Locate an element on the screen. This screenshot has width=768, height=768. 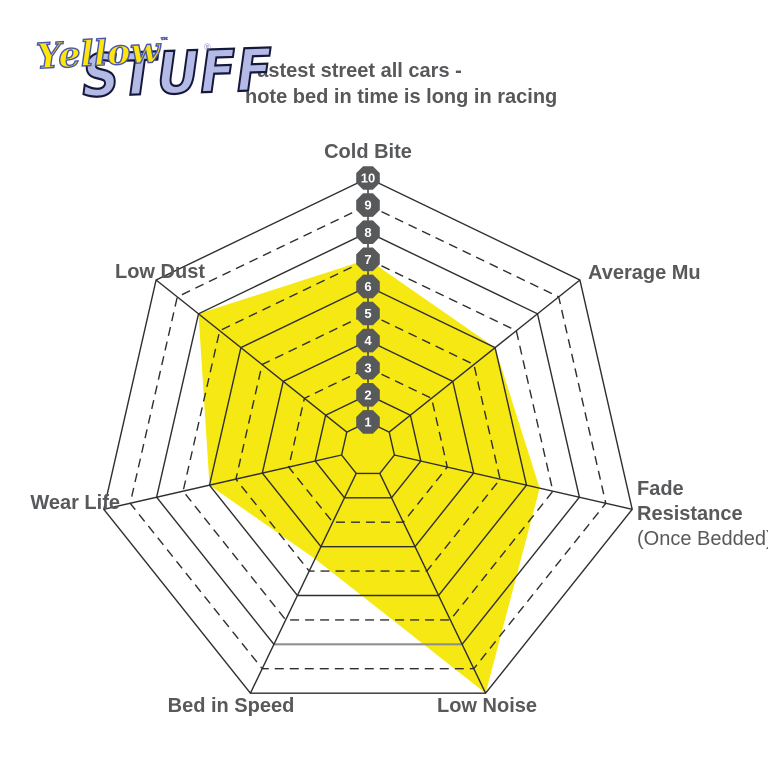
scale-badge-label-9: 9 is located at coordinates (367, 205).